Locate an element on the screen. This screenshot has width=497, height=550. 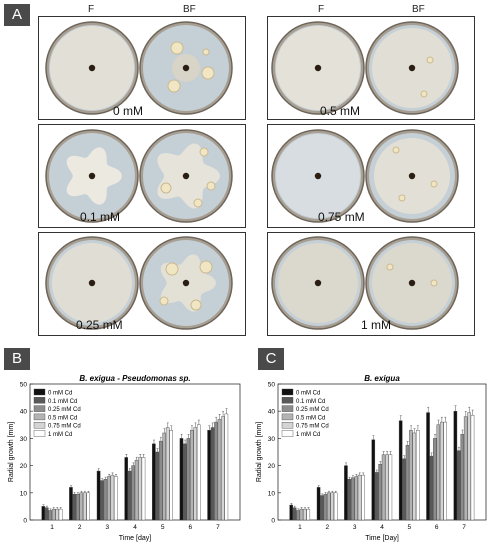
concentration-label: 0.1 mM is located at coordinates (100, 217).